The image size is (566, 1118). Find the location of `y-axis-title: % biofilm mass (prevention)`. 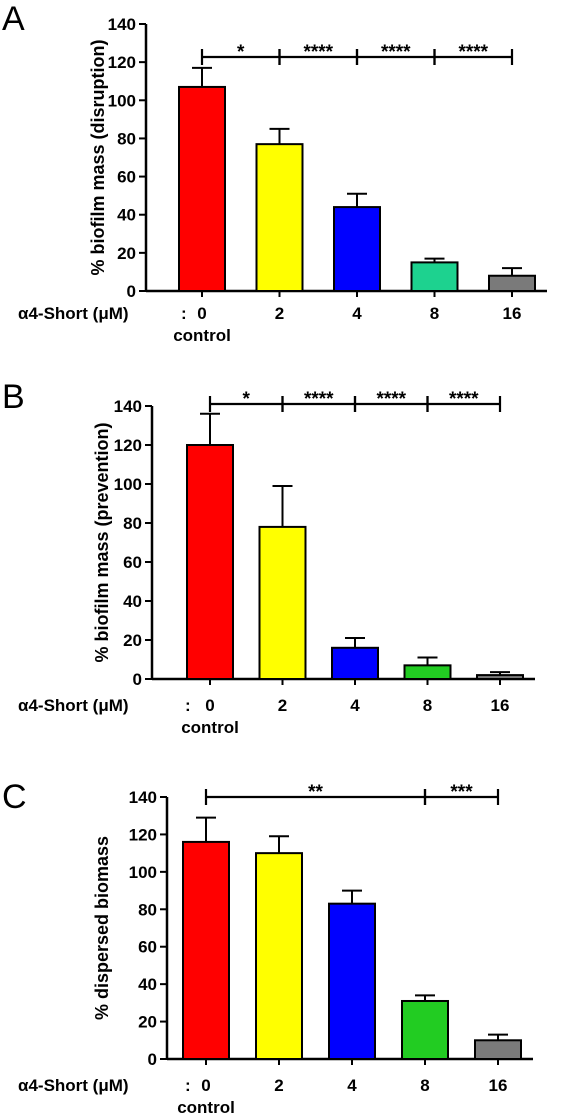

y-axis-title: % biofilm mass (prevention) is located at coordinates (102, 542).